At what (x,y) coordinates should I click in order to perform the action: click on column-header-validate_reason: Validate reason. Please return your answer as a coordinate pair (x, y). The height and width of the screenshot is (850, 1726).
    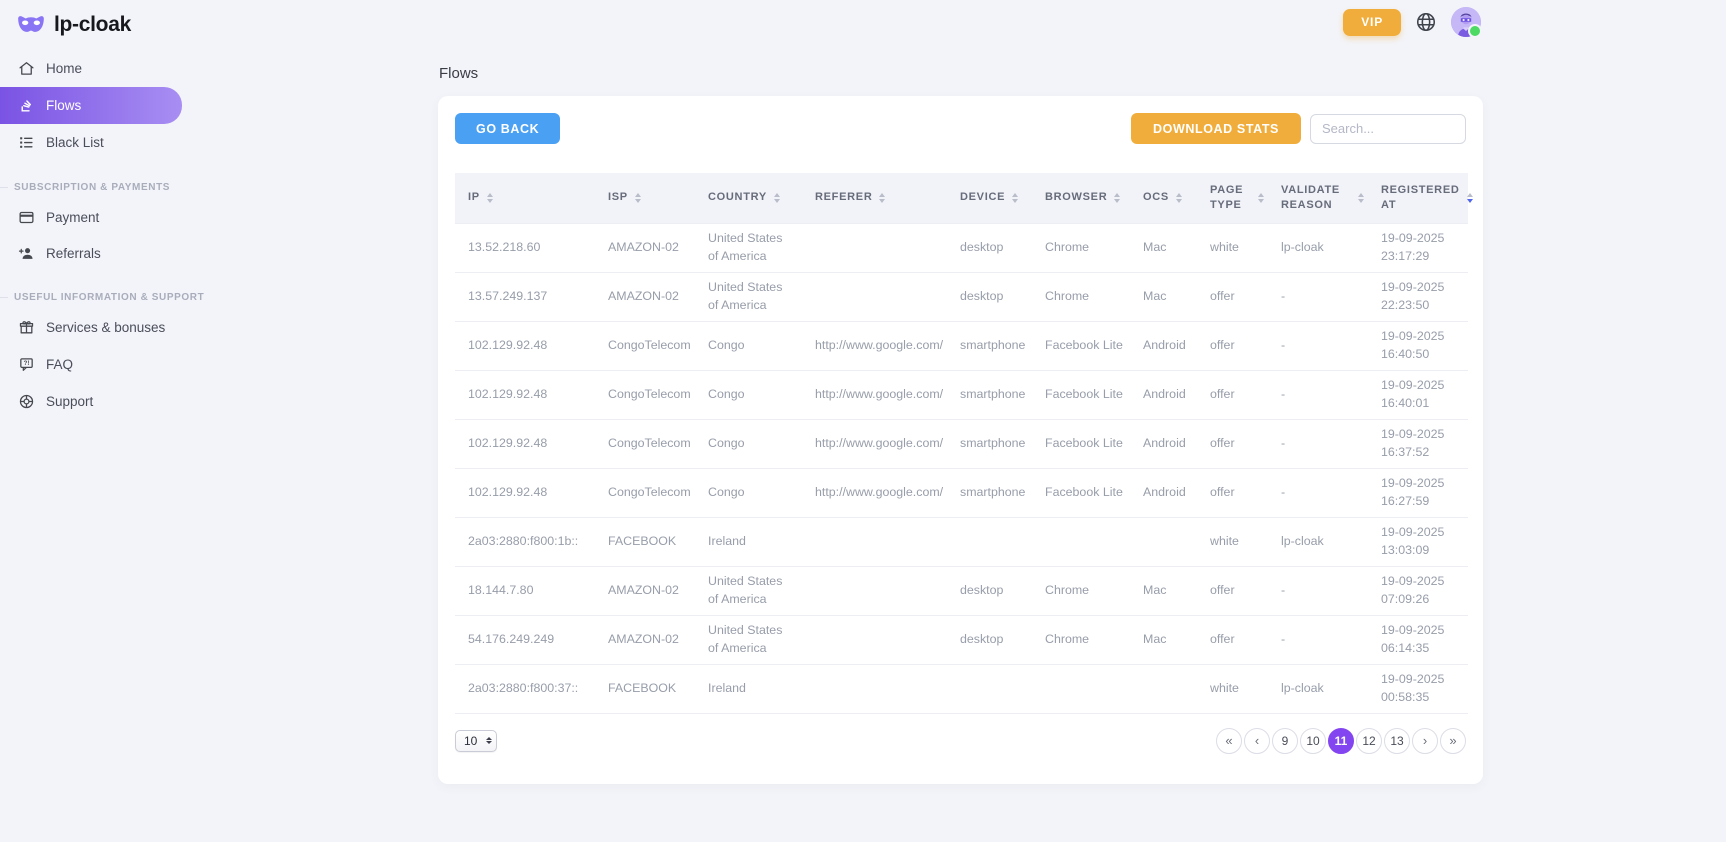
    Looking at the image, I should click on (1318, 198).